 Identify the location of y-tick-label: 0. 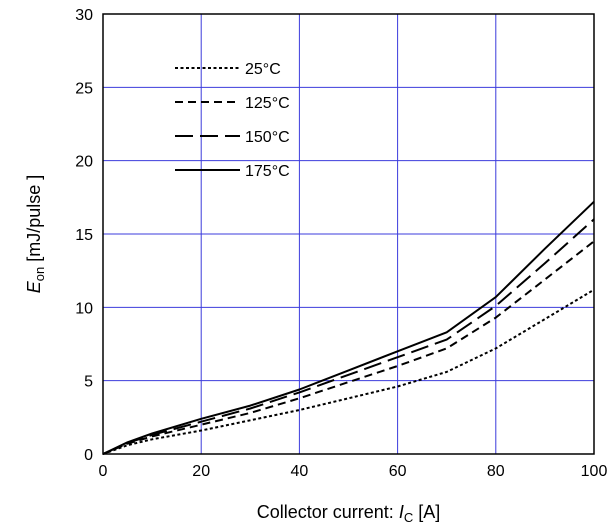
(88, 455).